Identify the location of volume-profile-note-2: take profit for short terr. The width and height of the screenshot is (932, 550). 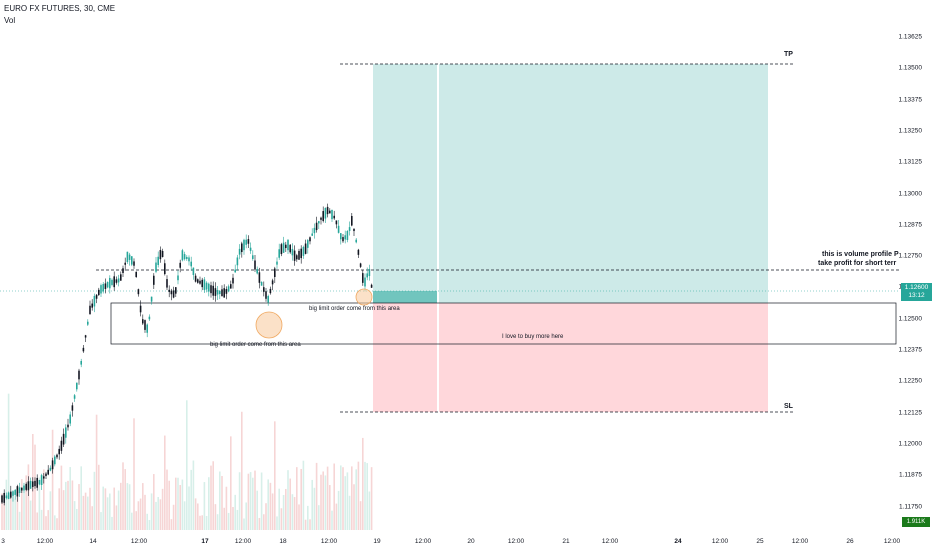
(857, 263).